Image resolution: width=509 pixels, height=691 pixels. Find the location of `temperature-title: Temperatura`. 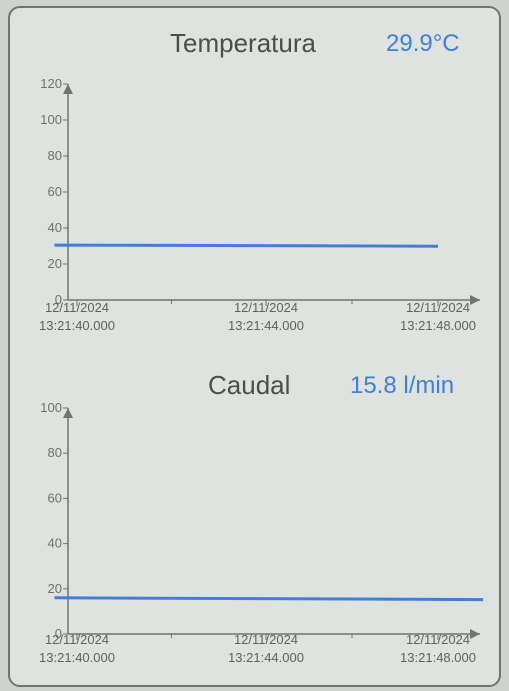

temperature-title: Temperatura is located at coordinates (243, 43).